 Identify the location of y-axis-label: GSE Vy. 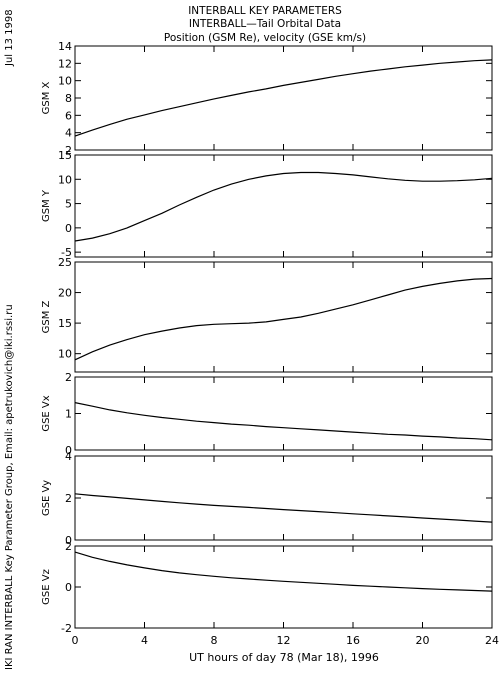
(46, 498).